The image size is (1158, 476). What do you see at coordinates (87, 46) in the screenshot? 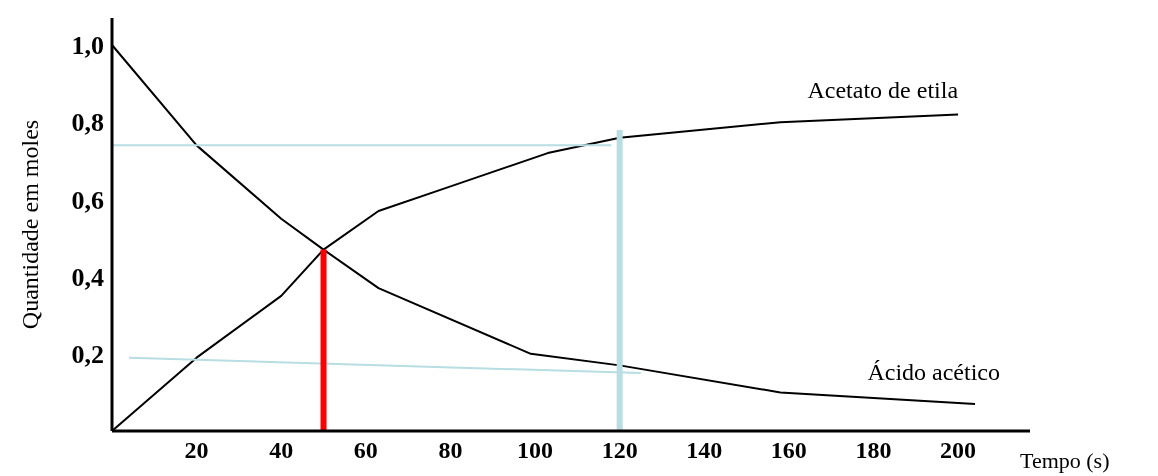
I see `y-tick-label: 1,0` at bounding box center [87, 46].